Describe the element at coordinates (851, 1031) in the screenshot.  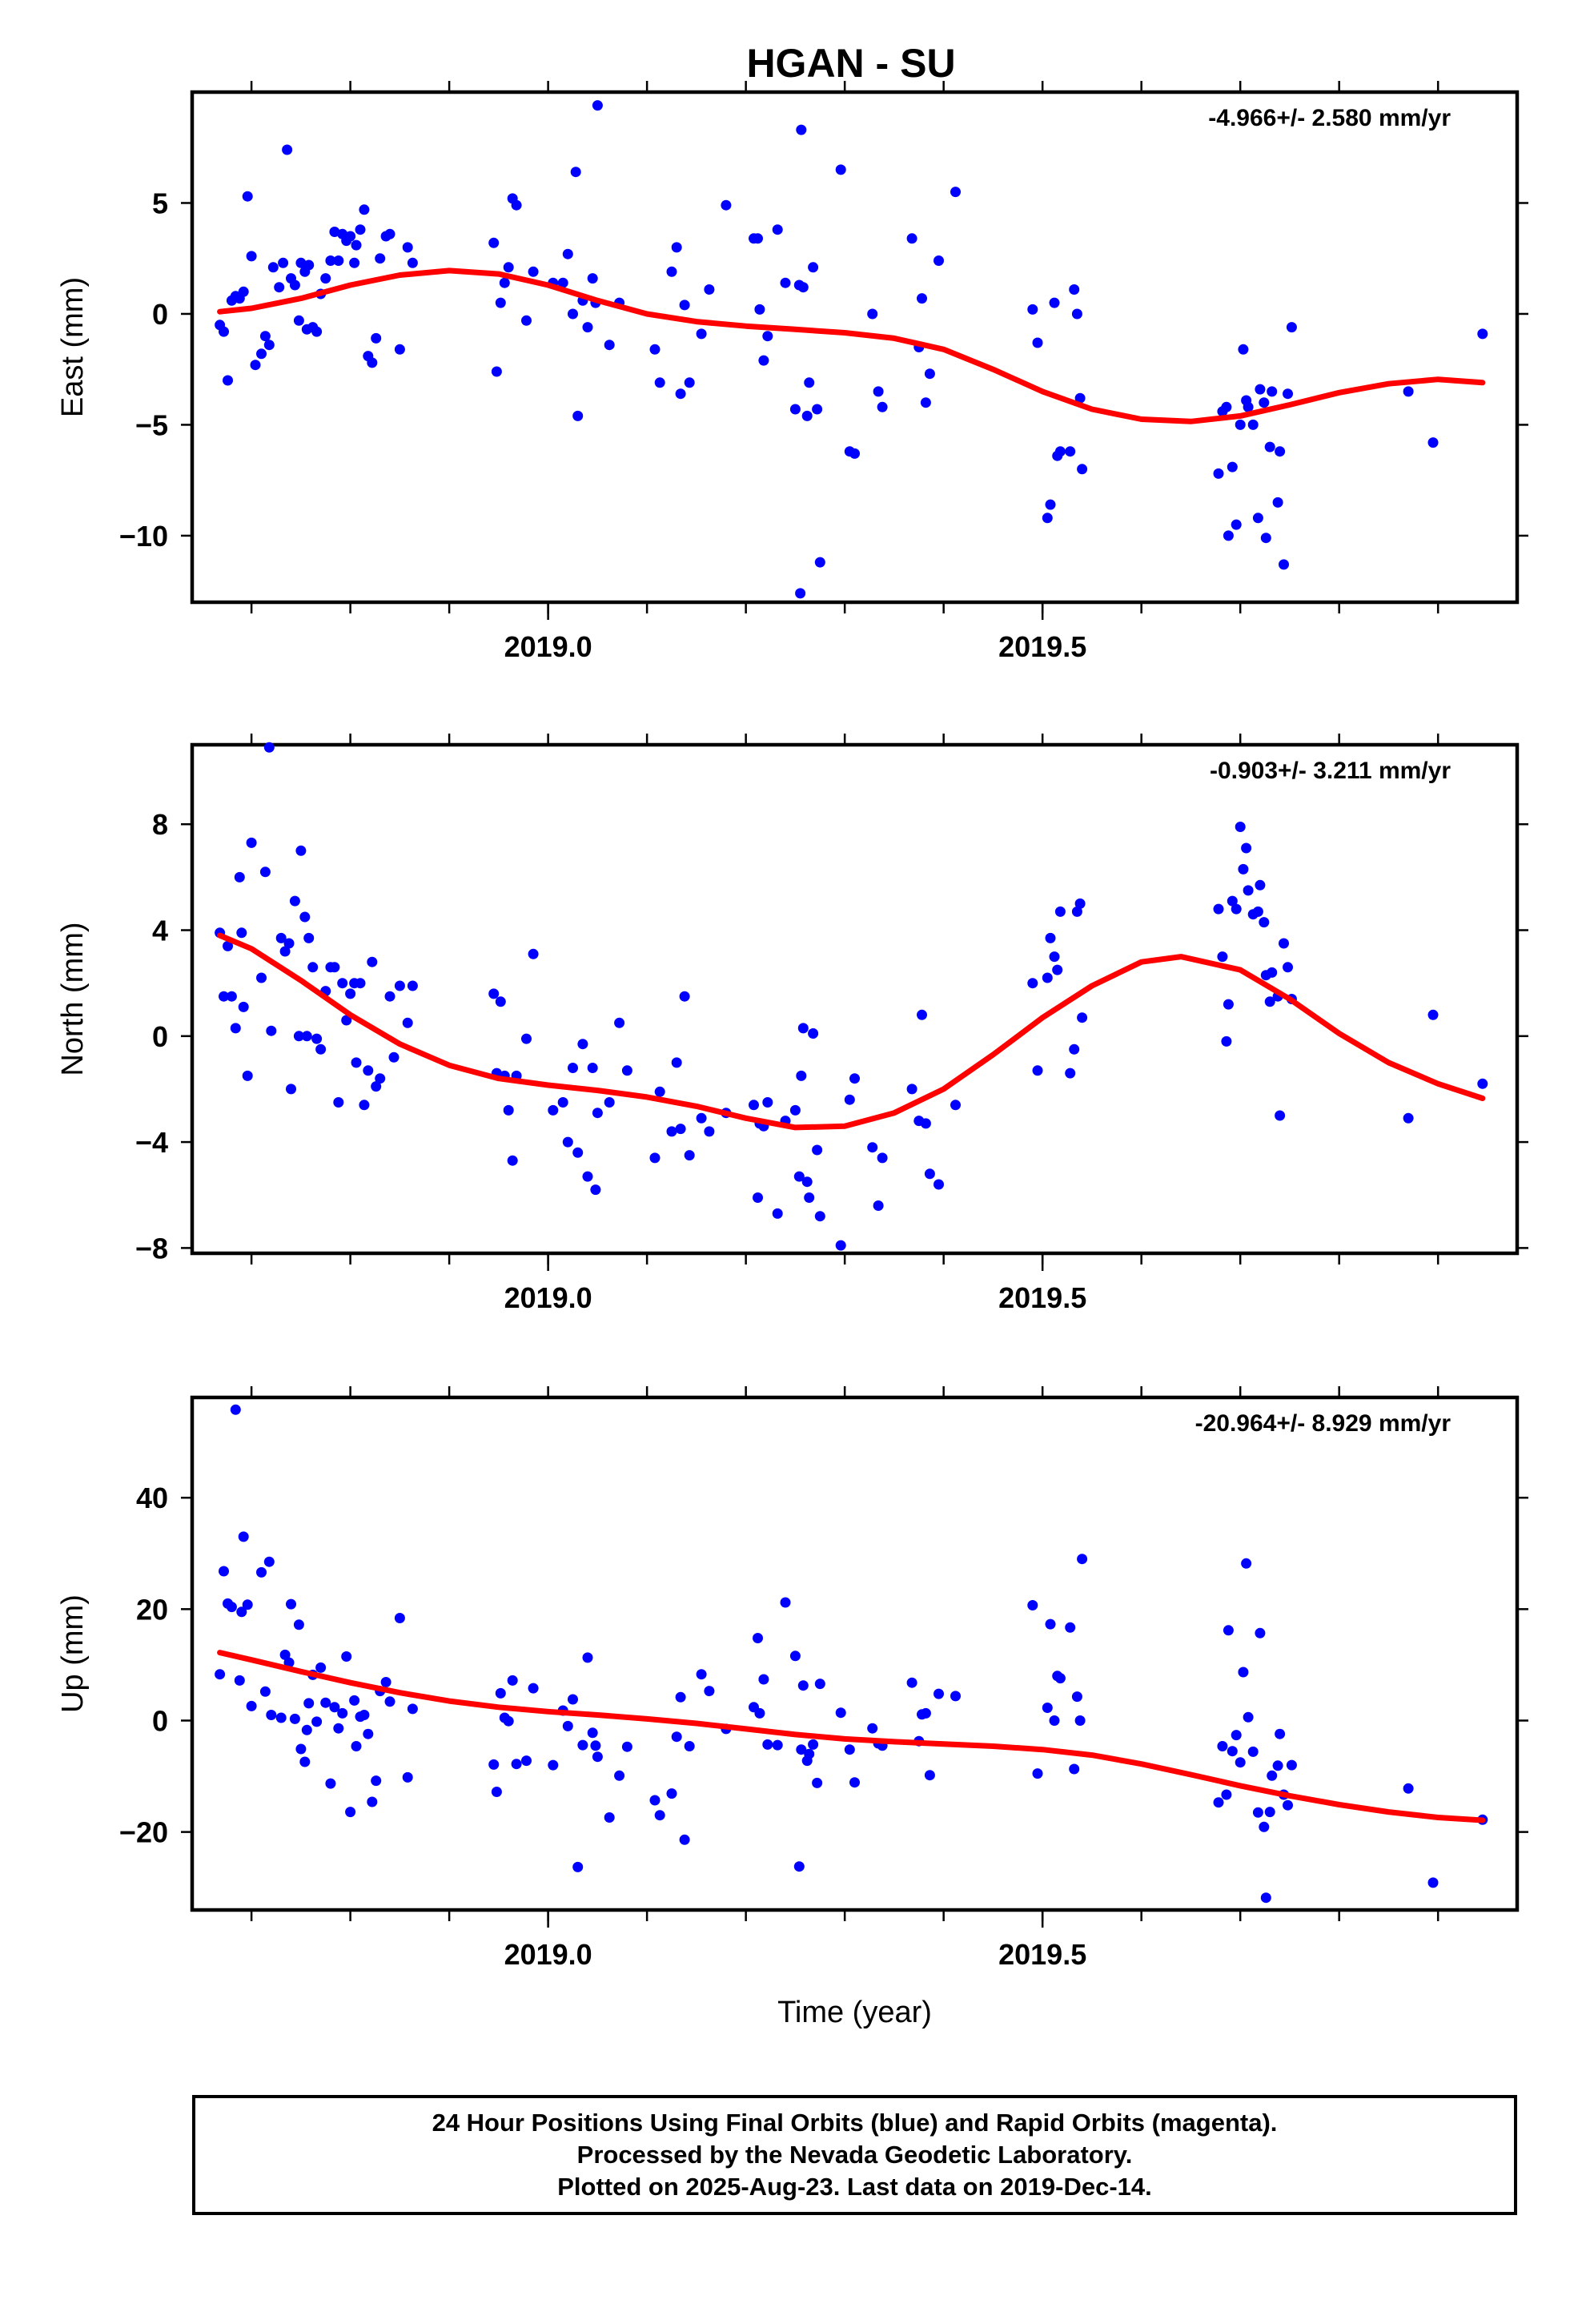
I see `north-trend-line` at that location.